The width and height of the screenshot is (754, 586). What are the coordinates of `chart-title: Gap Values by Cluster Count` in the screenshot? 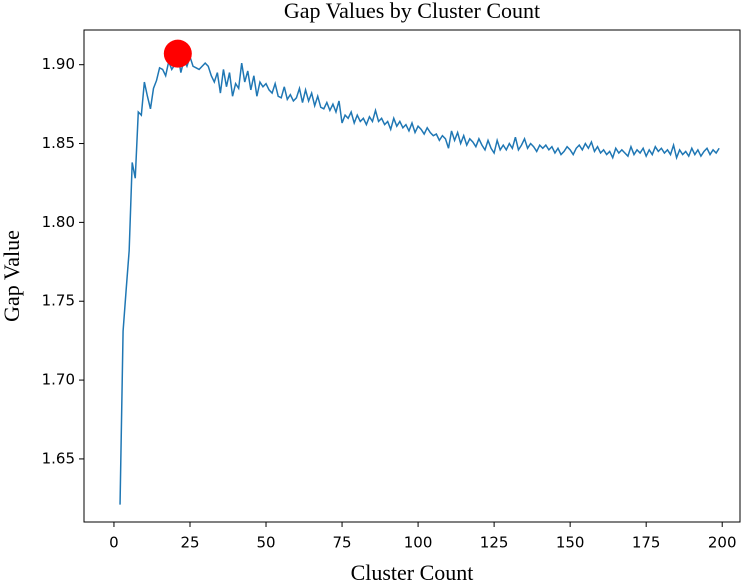 It's located at (412, 11).